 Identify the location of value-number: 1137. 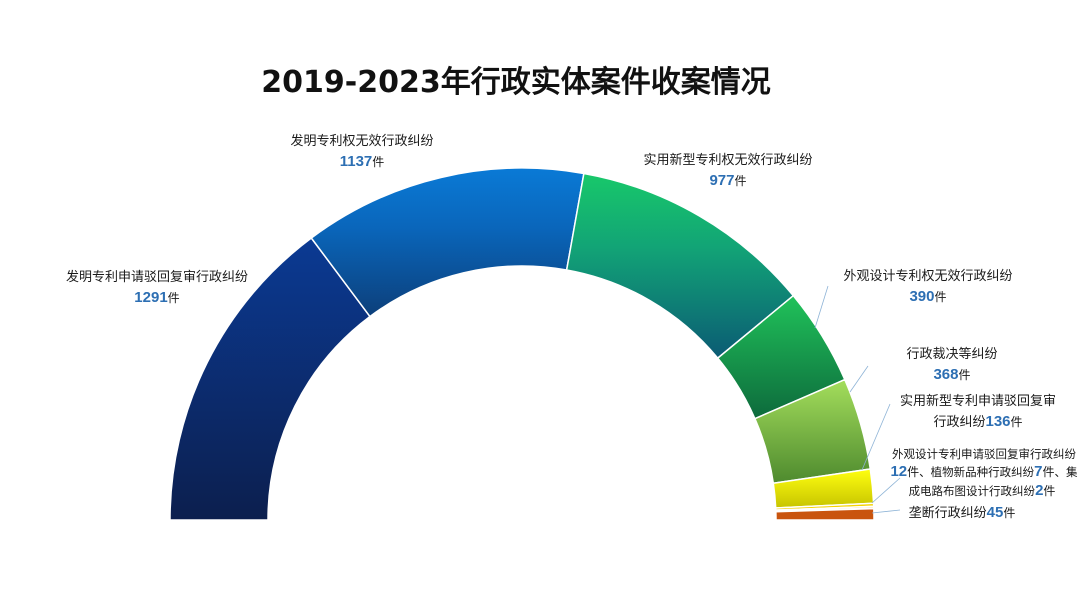
(356, 161).